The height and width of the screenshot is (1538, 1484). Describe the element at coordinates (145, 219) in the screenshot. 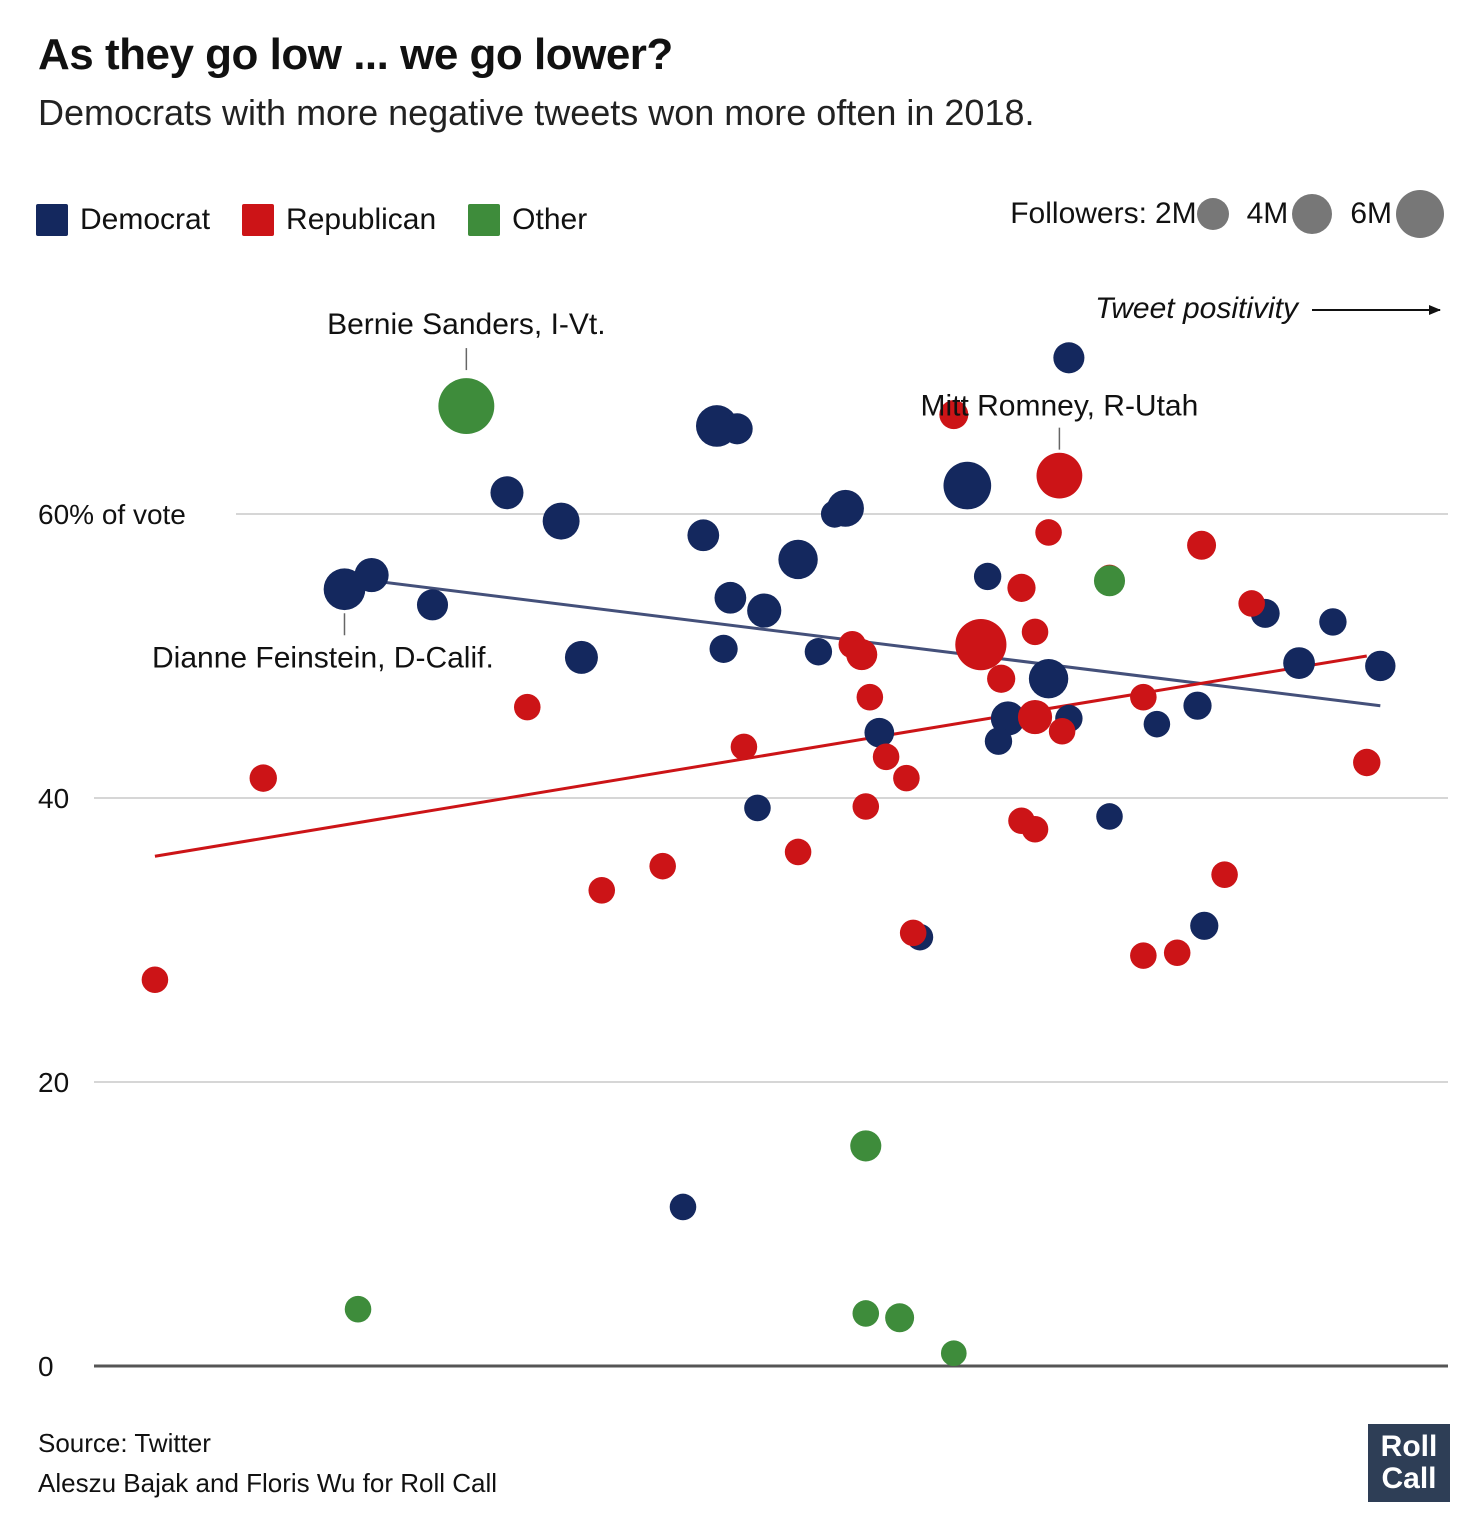

I see `legend-label-democrat: Democrat` at that location.